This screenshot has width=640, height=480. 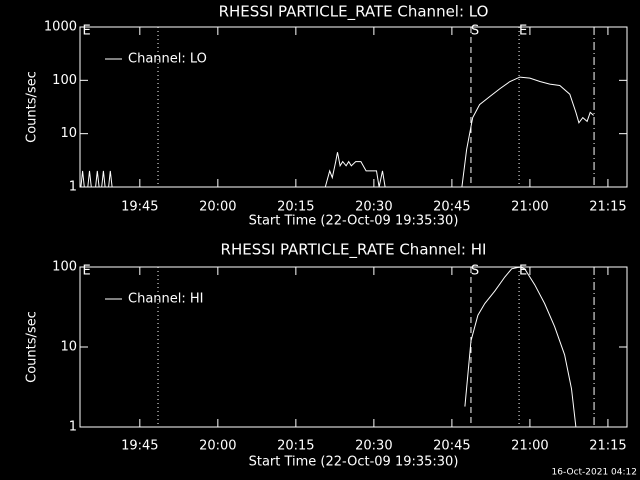 What do you see at coordinates (594, 473) in the screenshot?
I see `footer-timestamp: 16-Oct-2021 04:12` at bounding box center [594, 473].